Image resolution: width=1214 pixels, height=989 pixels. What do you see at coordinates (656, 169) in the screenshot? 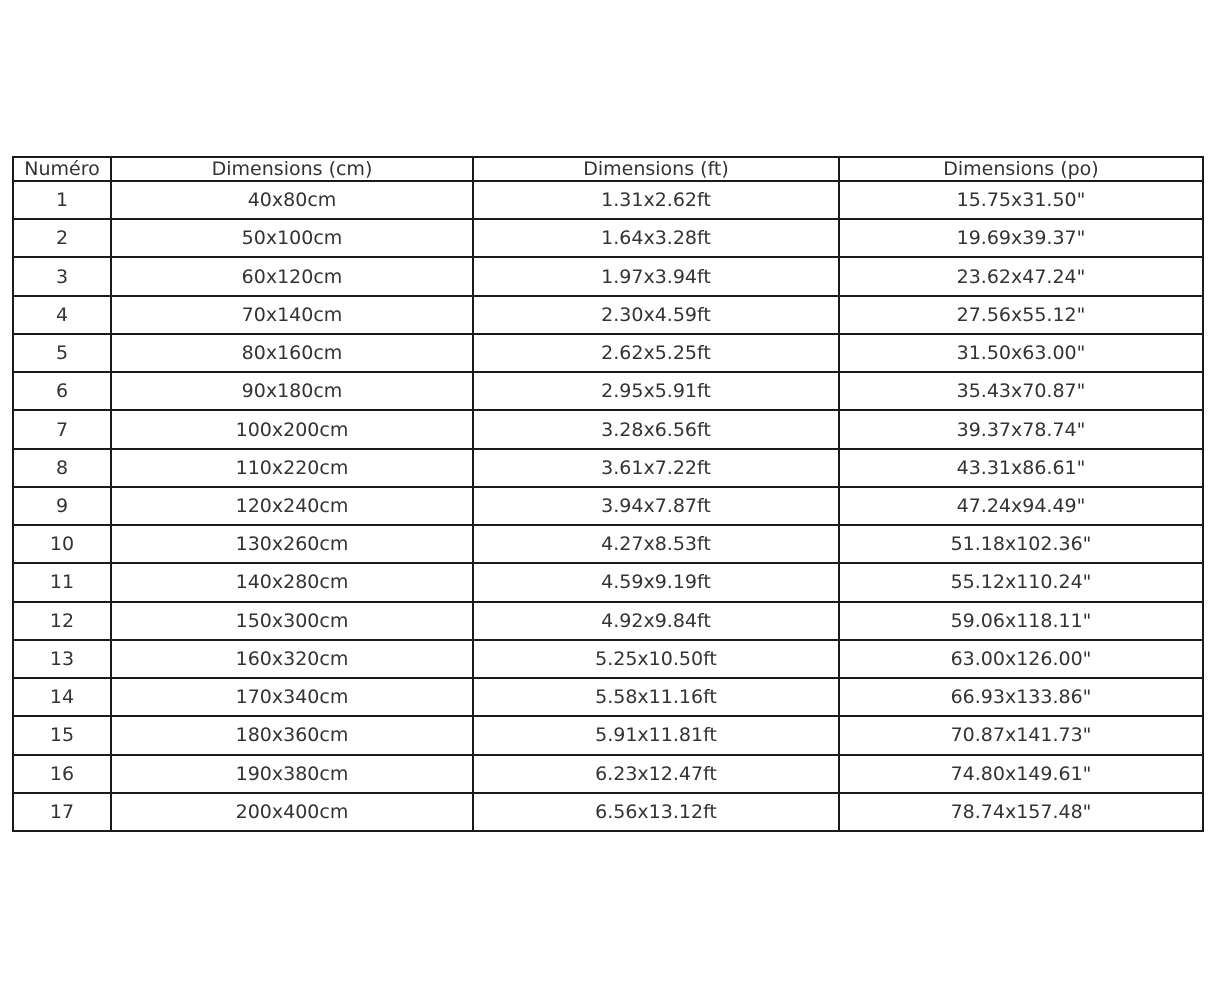
I see `column-header-dimensions-ft: Dimensions (ft)` at bounding box center [656, 169].